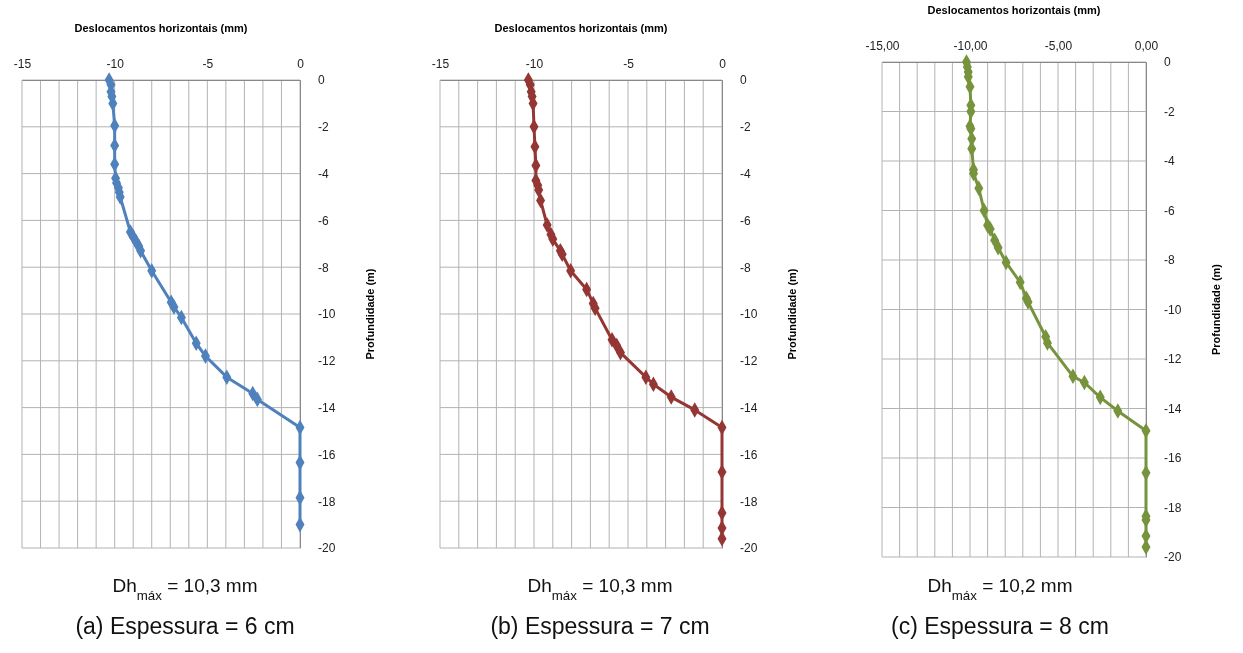  What do you see at coordinates (970, 46) in the screenshot?
I see `x-tick-label: -10,00` at bounding box center [970, 46].